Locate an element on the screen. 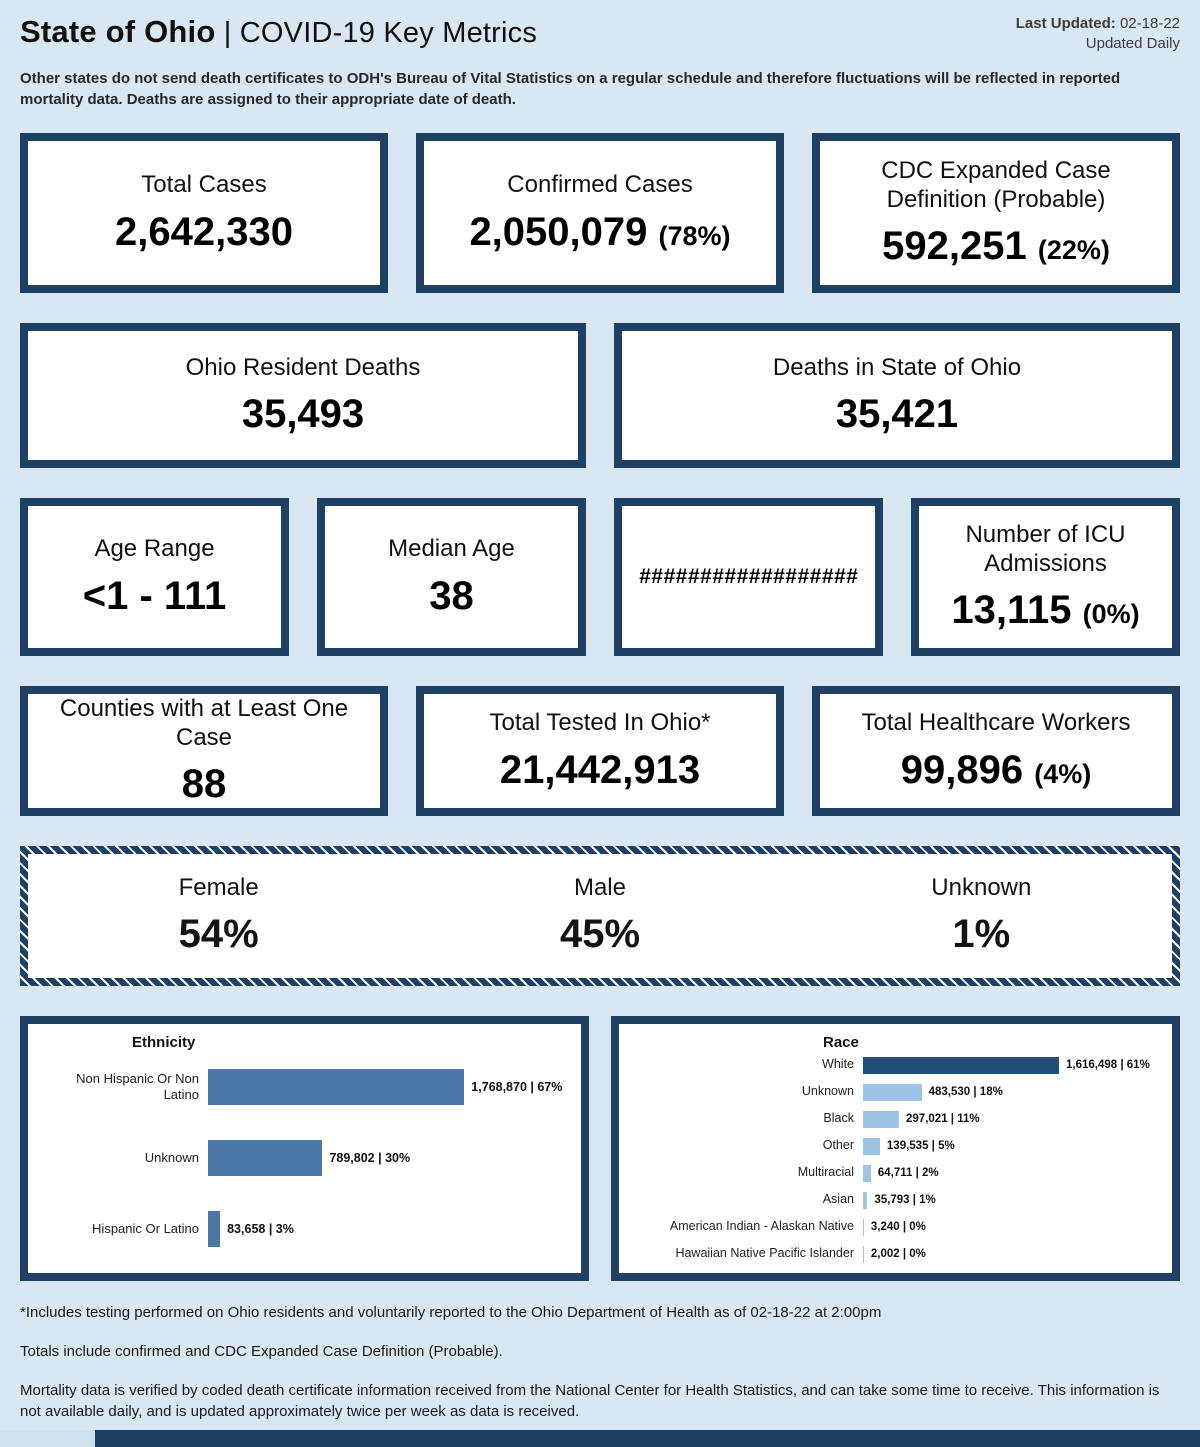 This screenshot has width=1200, height=1447. card-deaths-in-state: Deaths in State of Ohio 35,421 is located at coordinates (897, 395).